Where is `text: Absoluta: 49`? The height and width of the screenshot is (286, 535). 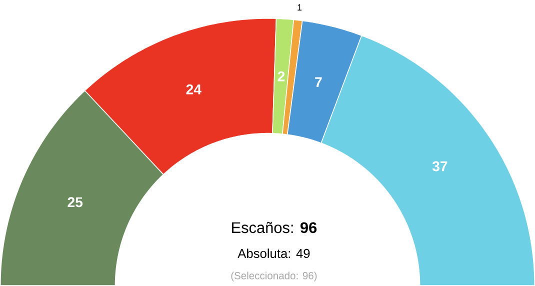 text: Absoluta: 49 is located at coordinates (274, 253).